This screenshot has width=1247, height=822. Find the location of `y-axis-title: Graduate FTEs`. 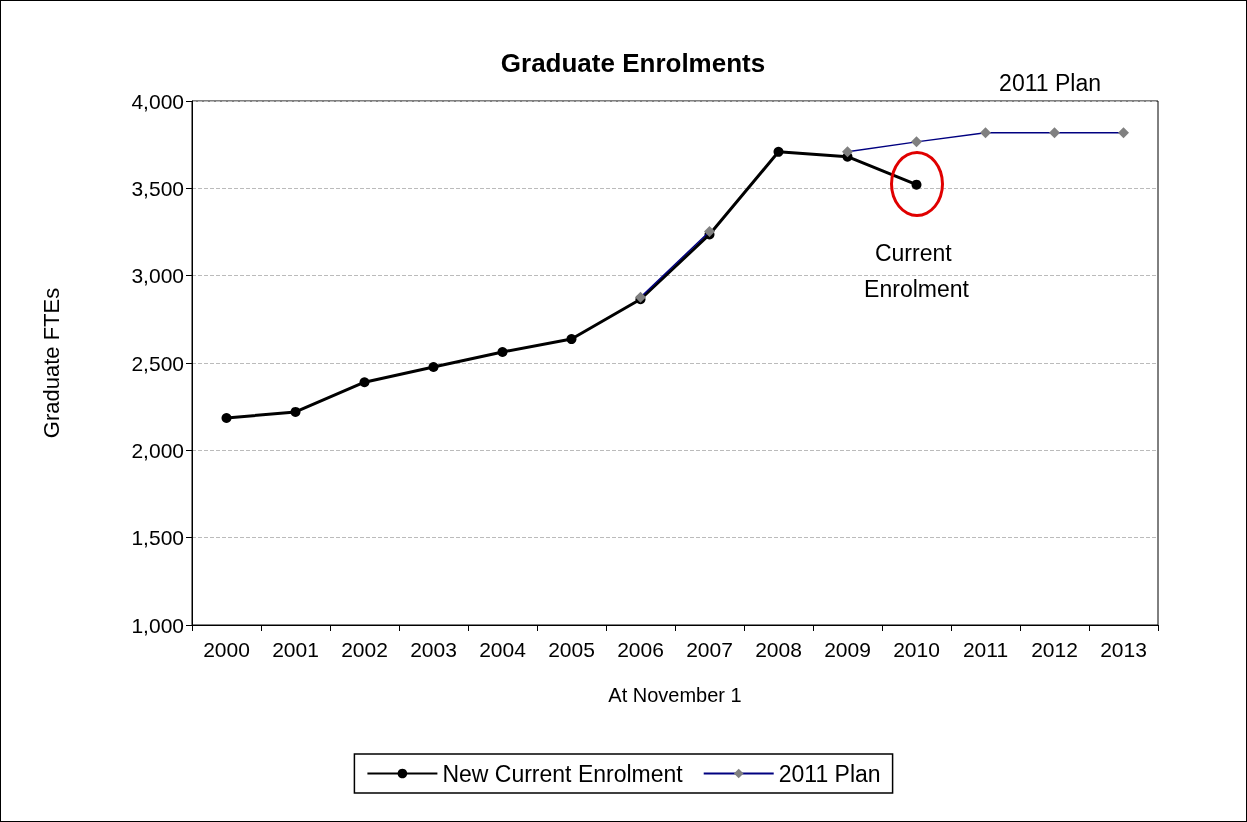

y-axis-title: Graduate FTEs is located at coordinates (51, 363).